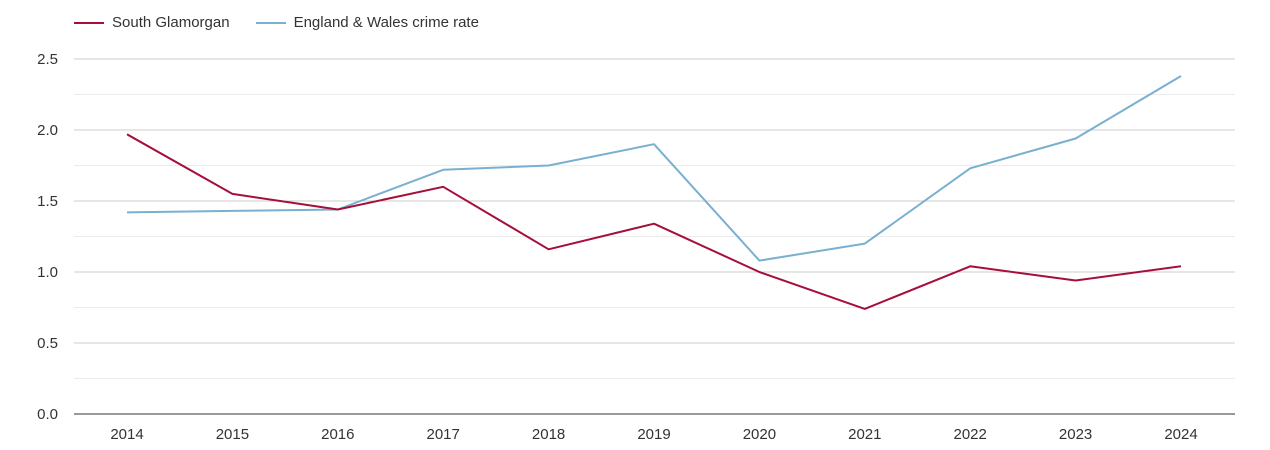  I want to click on legend-swatch-england-wales, so click(270, 22).